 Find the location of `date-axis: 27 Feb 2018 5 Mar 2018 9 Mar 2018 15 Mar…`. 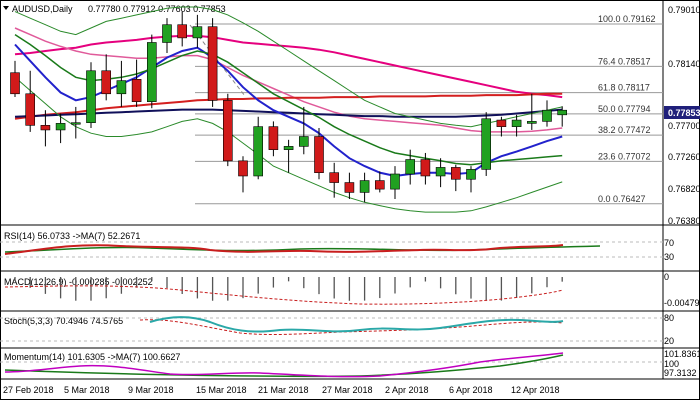

date-axis: 27 Feb 2018 5 Mar 2018 9 Mar 2018 15 Mar… is located at coordinates (281, 390).